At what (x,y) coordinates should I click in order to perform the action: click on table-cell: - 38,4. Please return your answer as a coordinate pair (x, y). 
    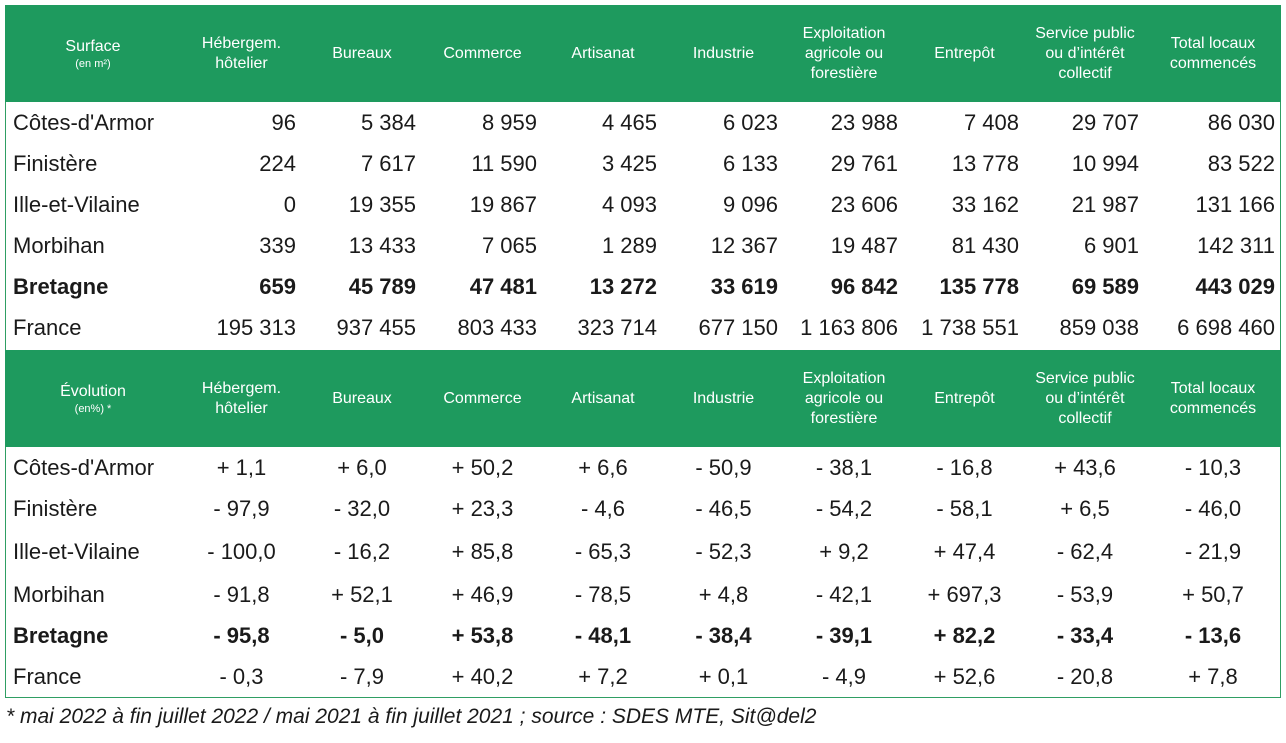
    Looking at the image, I should click on (723, 635).